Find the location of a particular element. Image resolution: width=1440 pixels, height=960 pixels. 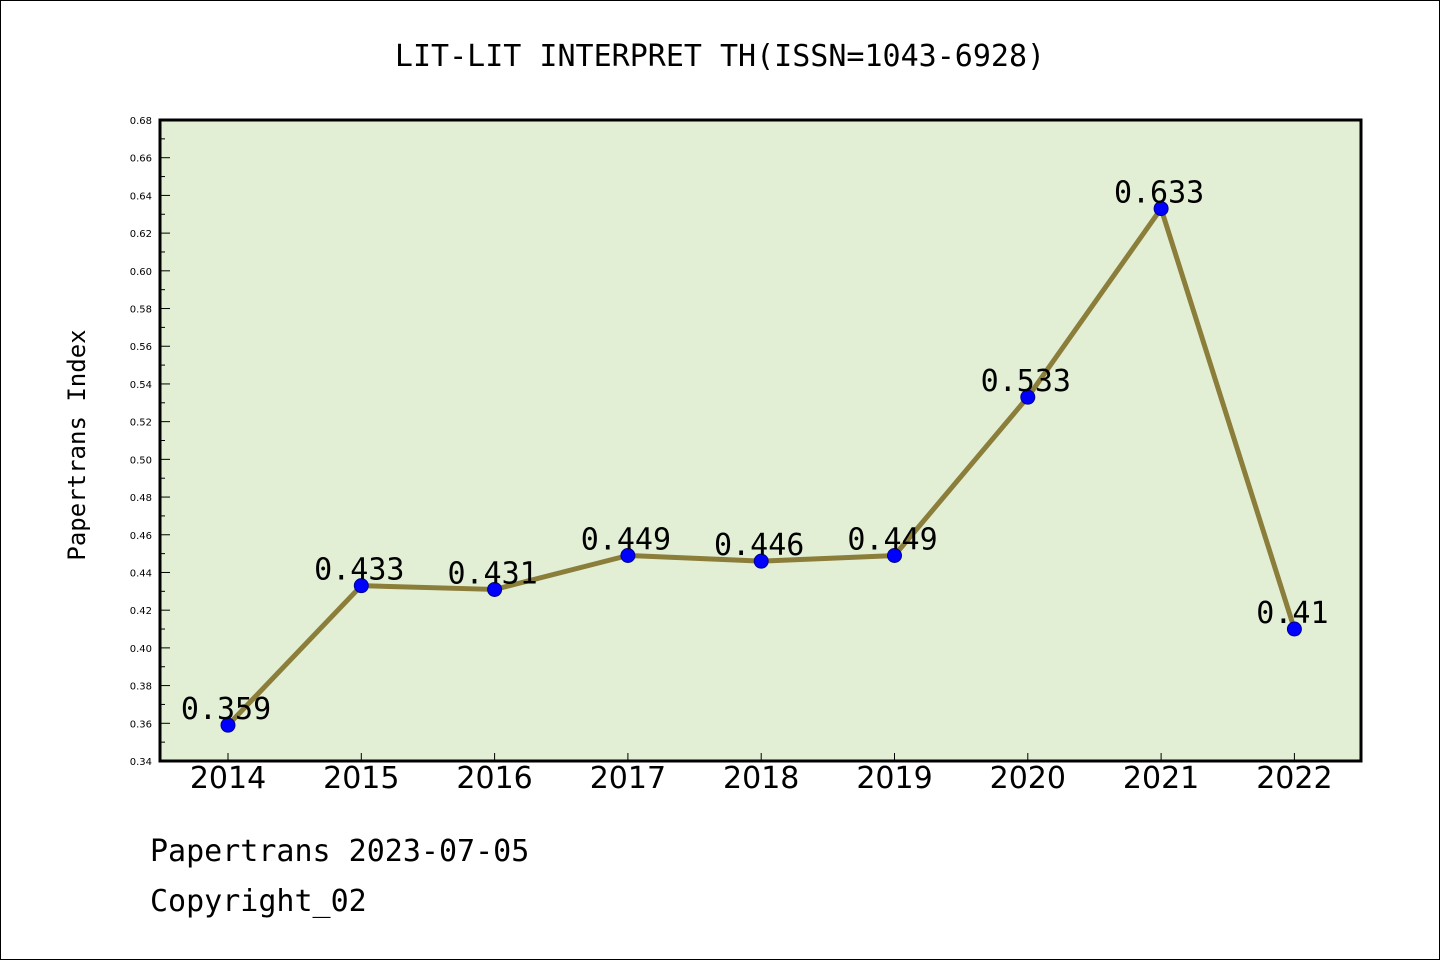

y-tick-label: 0.62 is located at coordinates (141, 234).